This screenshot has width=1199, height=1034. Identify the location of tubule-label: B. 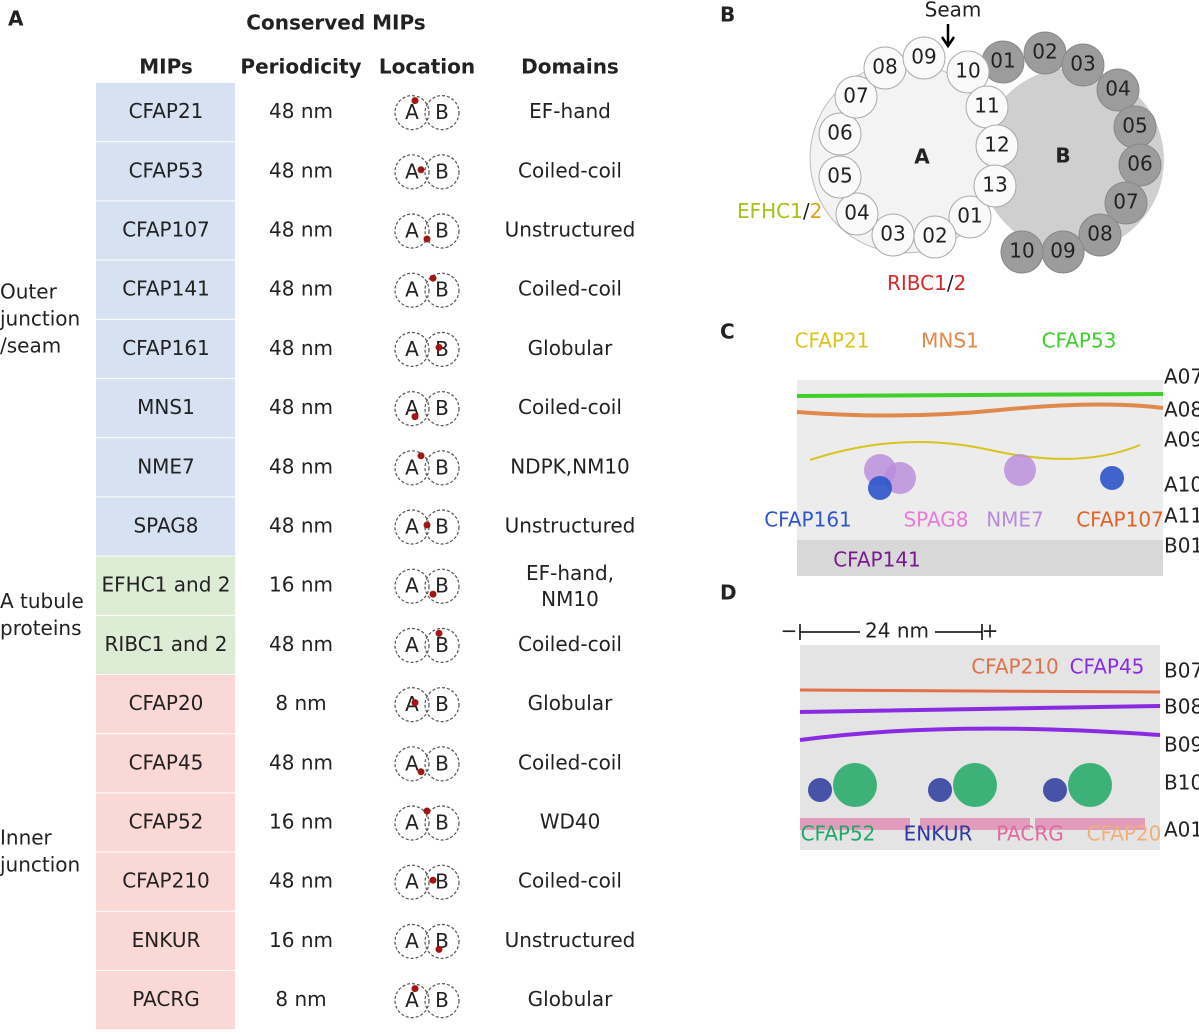
(1062, 156).